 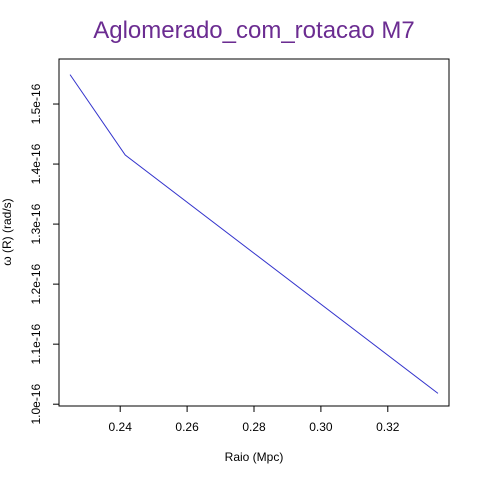 What do you see at coordinates (36, 103) in the screenshot?
I see `y-tick-label: 1.5e-16` at bounding box center [36, 103].